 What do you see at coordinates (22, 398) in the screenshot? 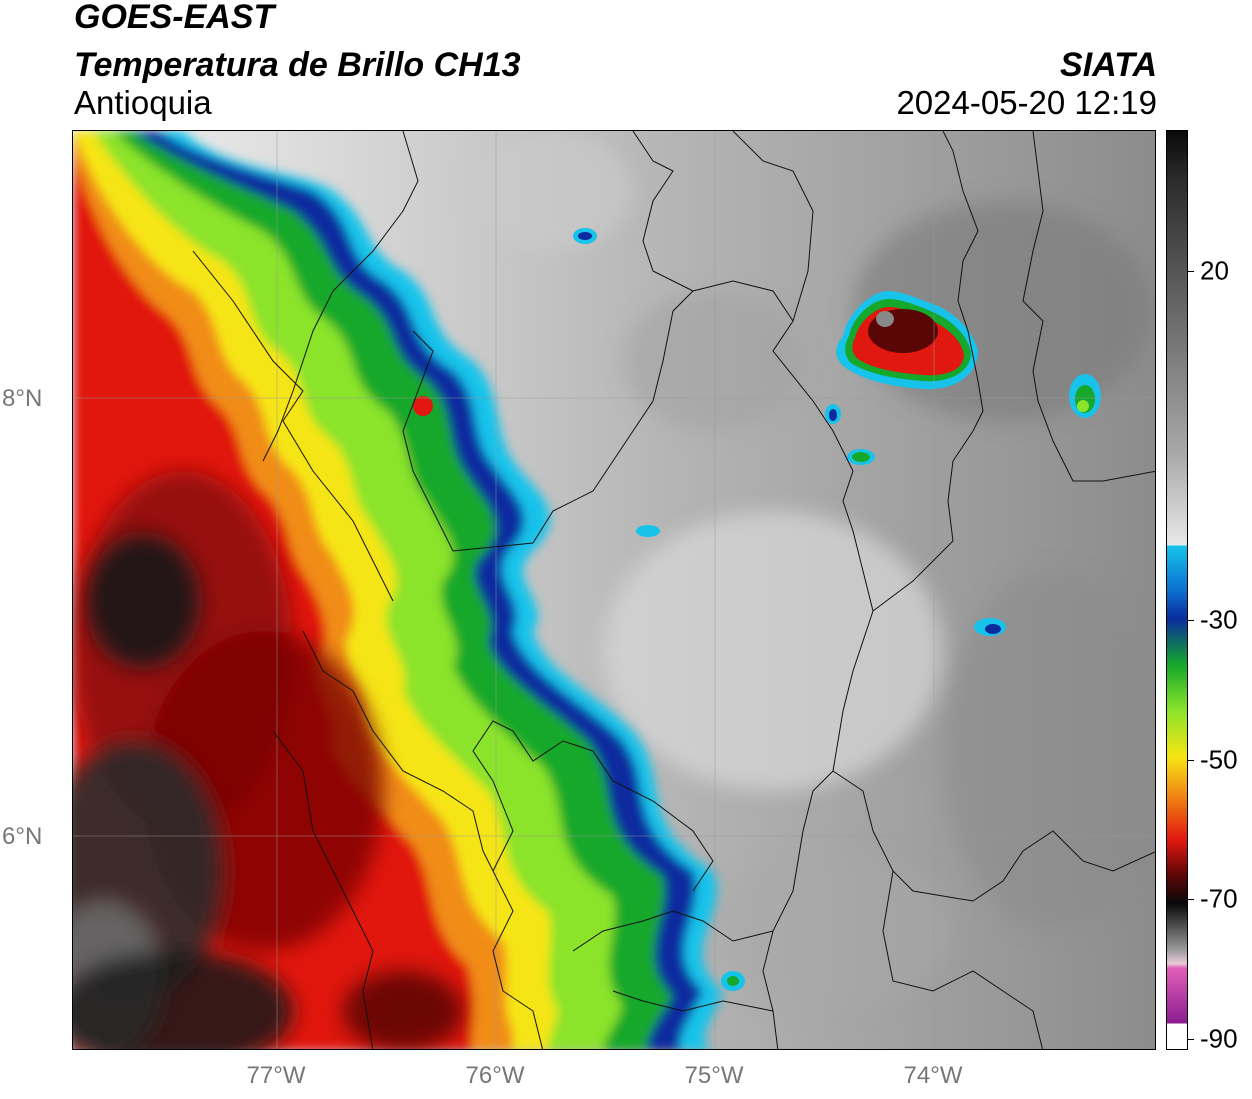
I see `lat-label-8n: 8°N` at bounding box center [22, 398].